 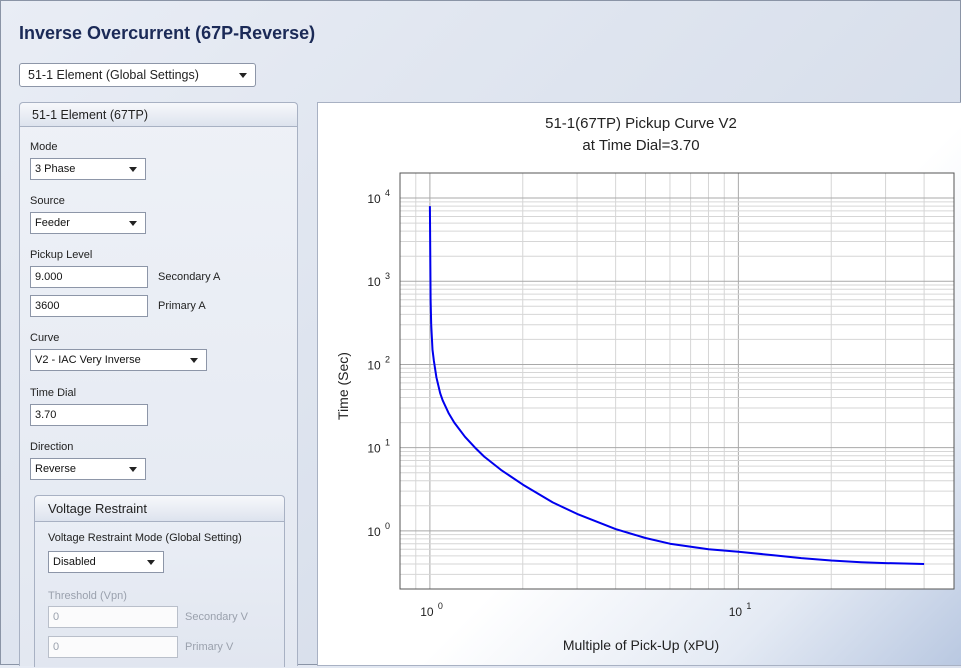 What do you see at coordinates (106, 562) in the screenshot?
I see `voltage-restraint-mode-select: Disabled` at bounding box center [106, 562].